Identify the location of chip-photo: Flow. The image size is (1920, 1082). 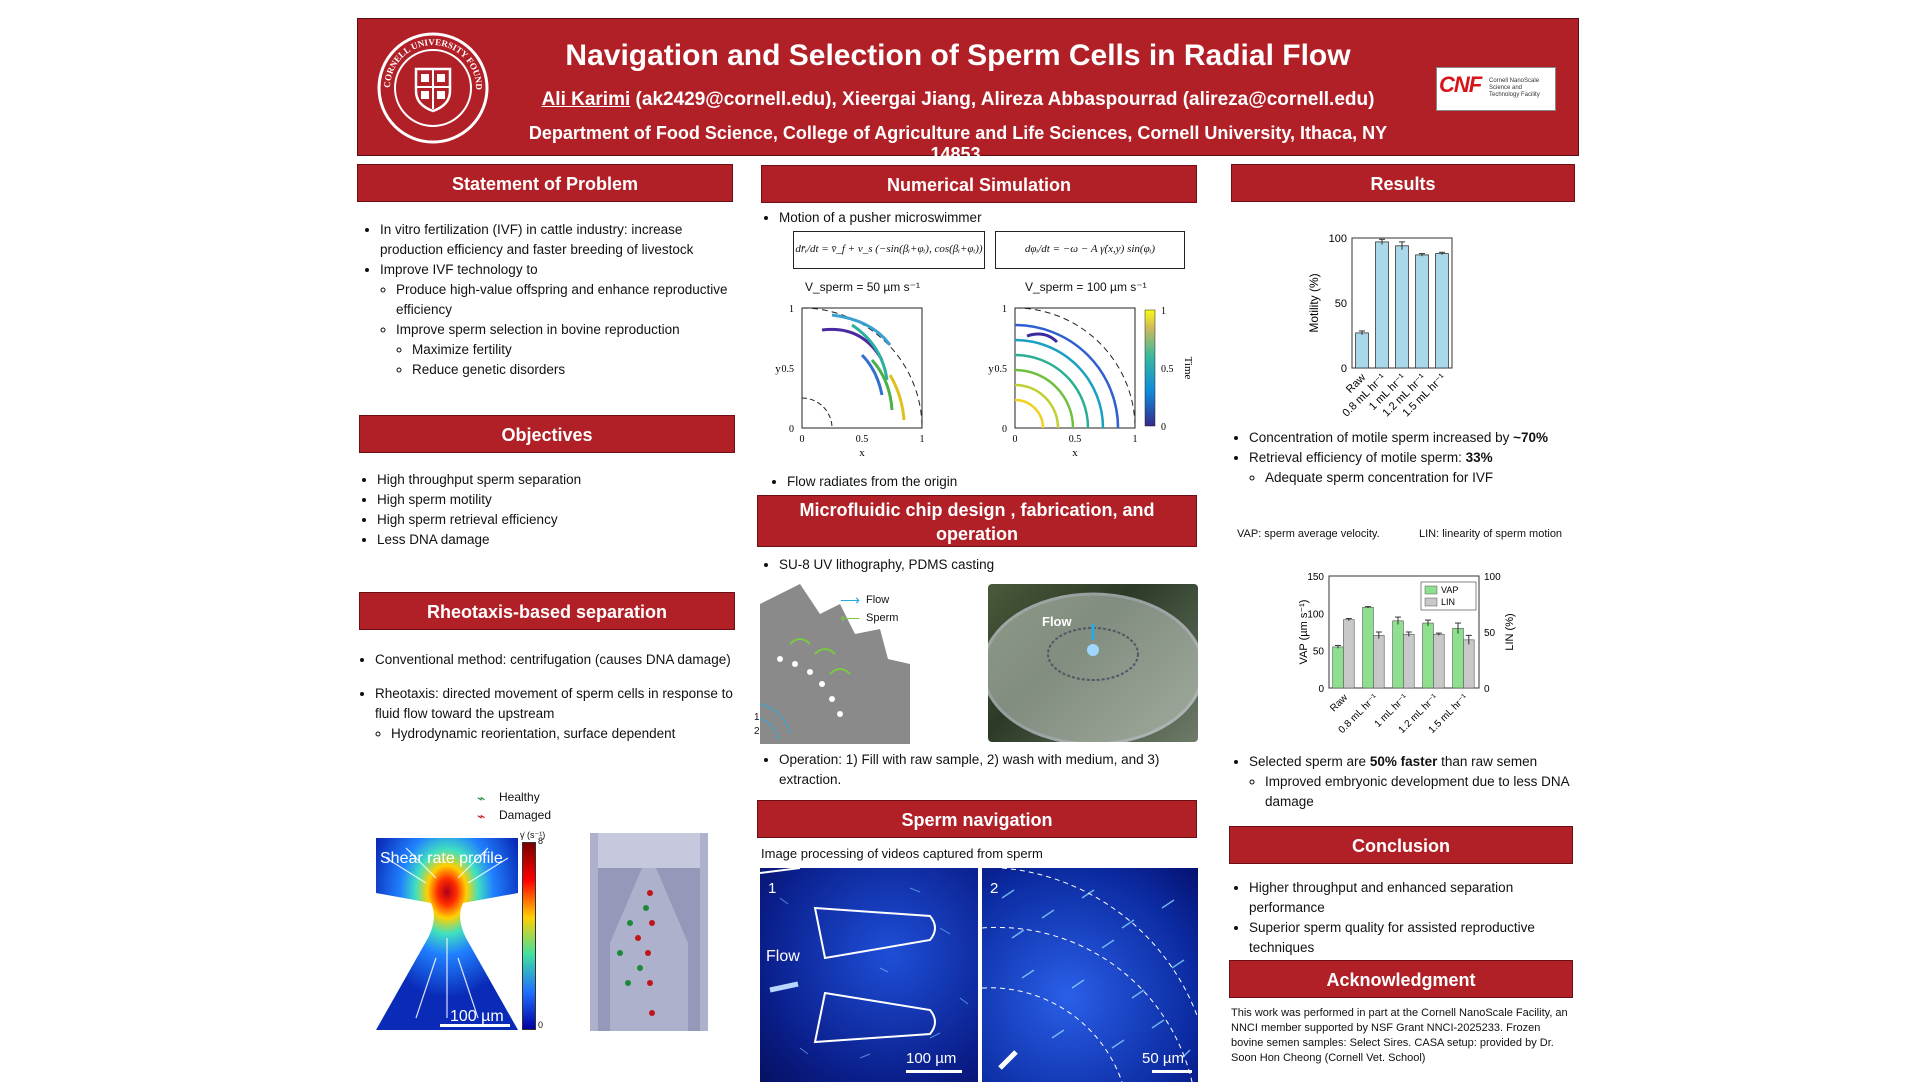
(1093, 663).